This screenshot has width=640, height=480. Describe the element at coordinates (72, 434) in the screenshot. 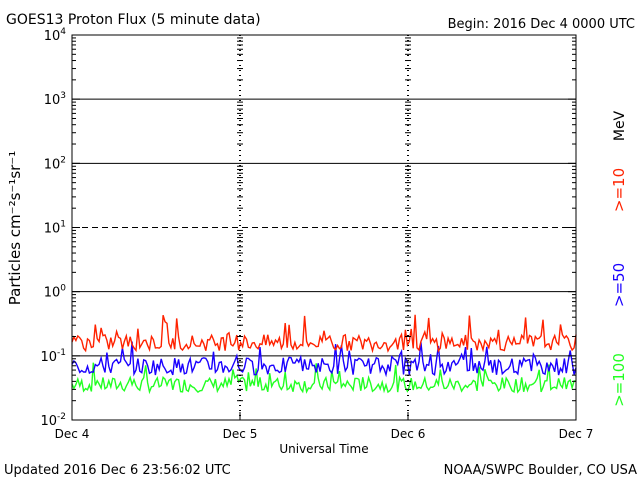

I see `x-tick-label: Dec 4` at that location.